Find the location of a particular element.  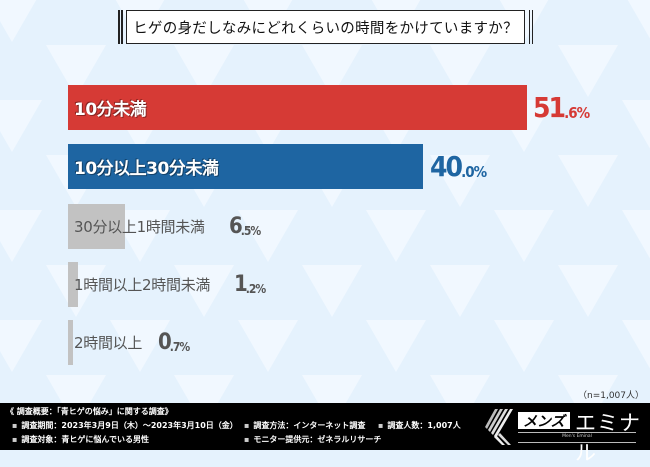

value-decimal: .6% is located at coordinates (577, 112).